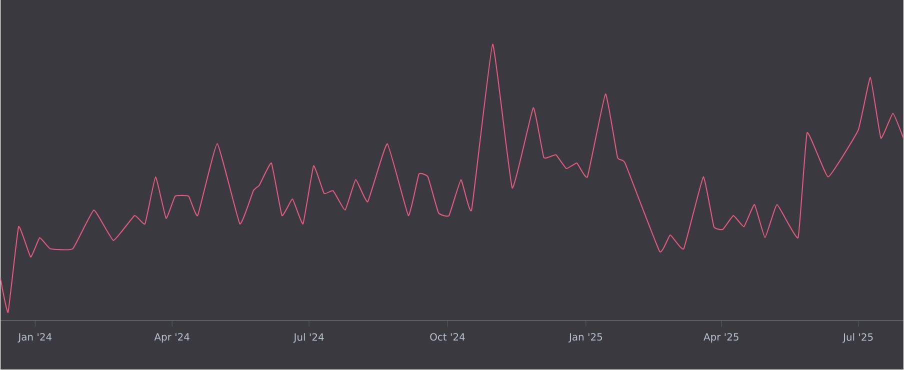  I want to click on x-tick-label: Apr '25, so click(721, 338).